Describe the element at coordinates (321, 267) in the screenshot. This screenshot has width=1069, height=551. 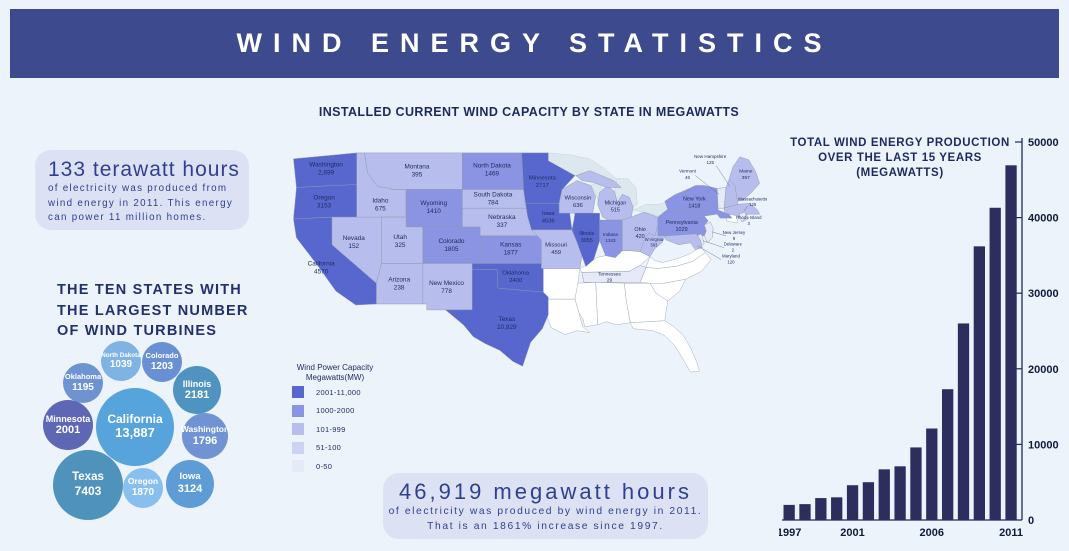
I see `state-label-ca: California 4570` at that location.